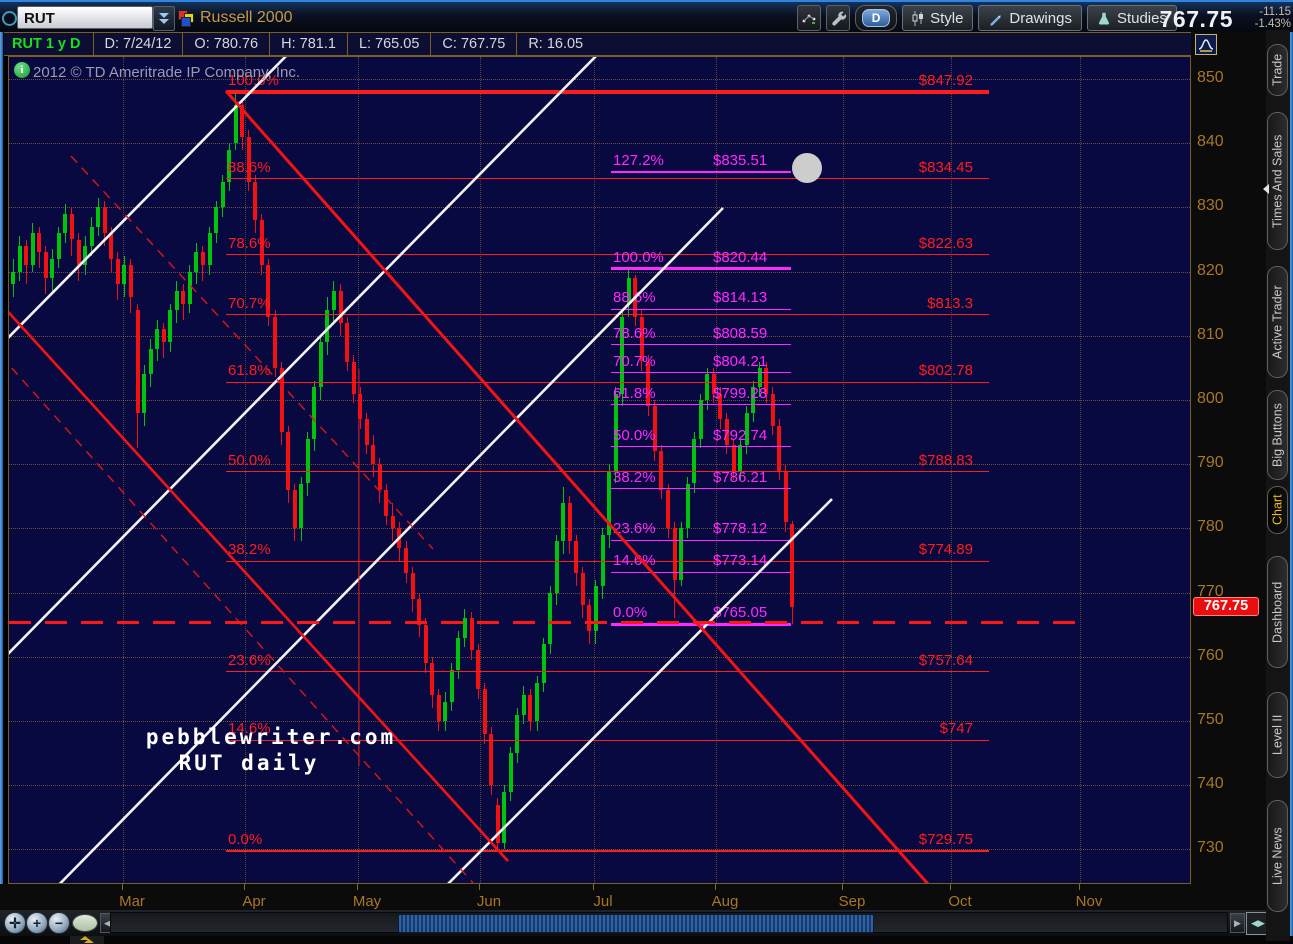  Describe the element at coordinates (22, 70) in the screenshot. I see `info-icon: i` at that location.